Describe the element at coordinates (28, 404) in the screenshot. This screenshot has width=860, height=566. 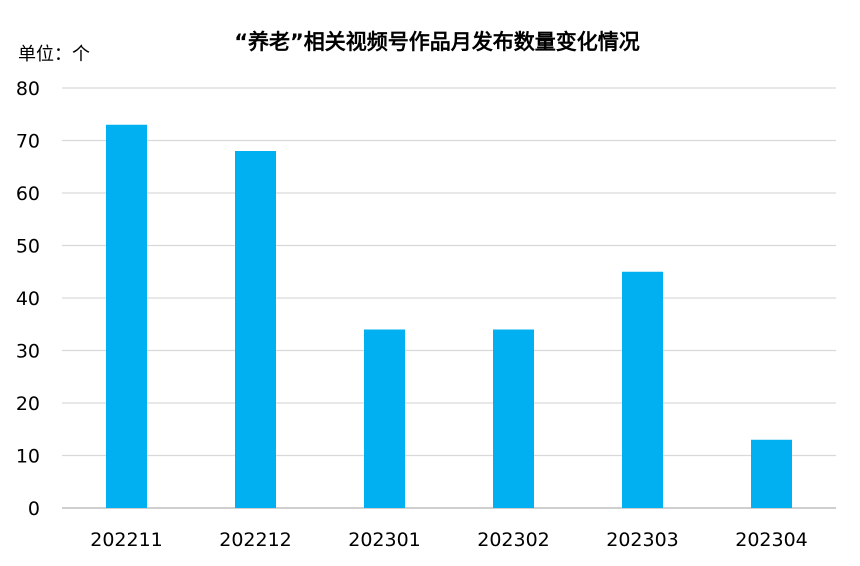
I see `y-tick-label: 20` at that location.